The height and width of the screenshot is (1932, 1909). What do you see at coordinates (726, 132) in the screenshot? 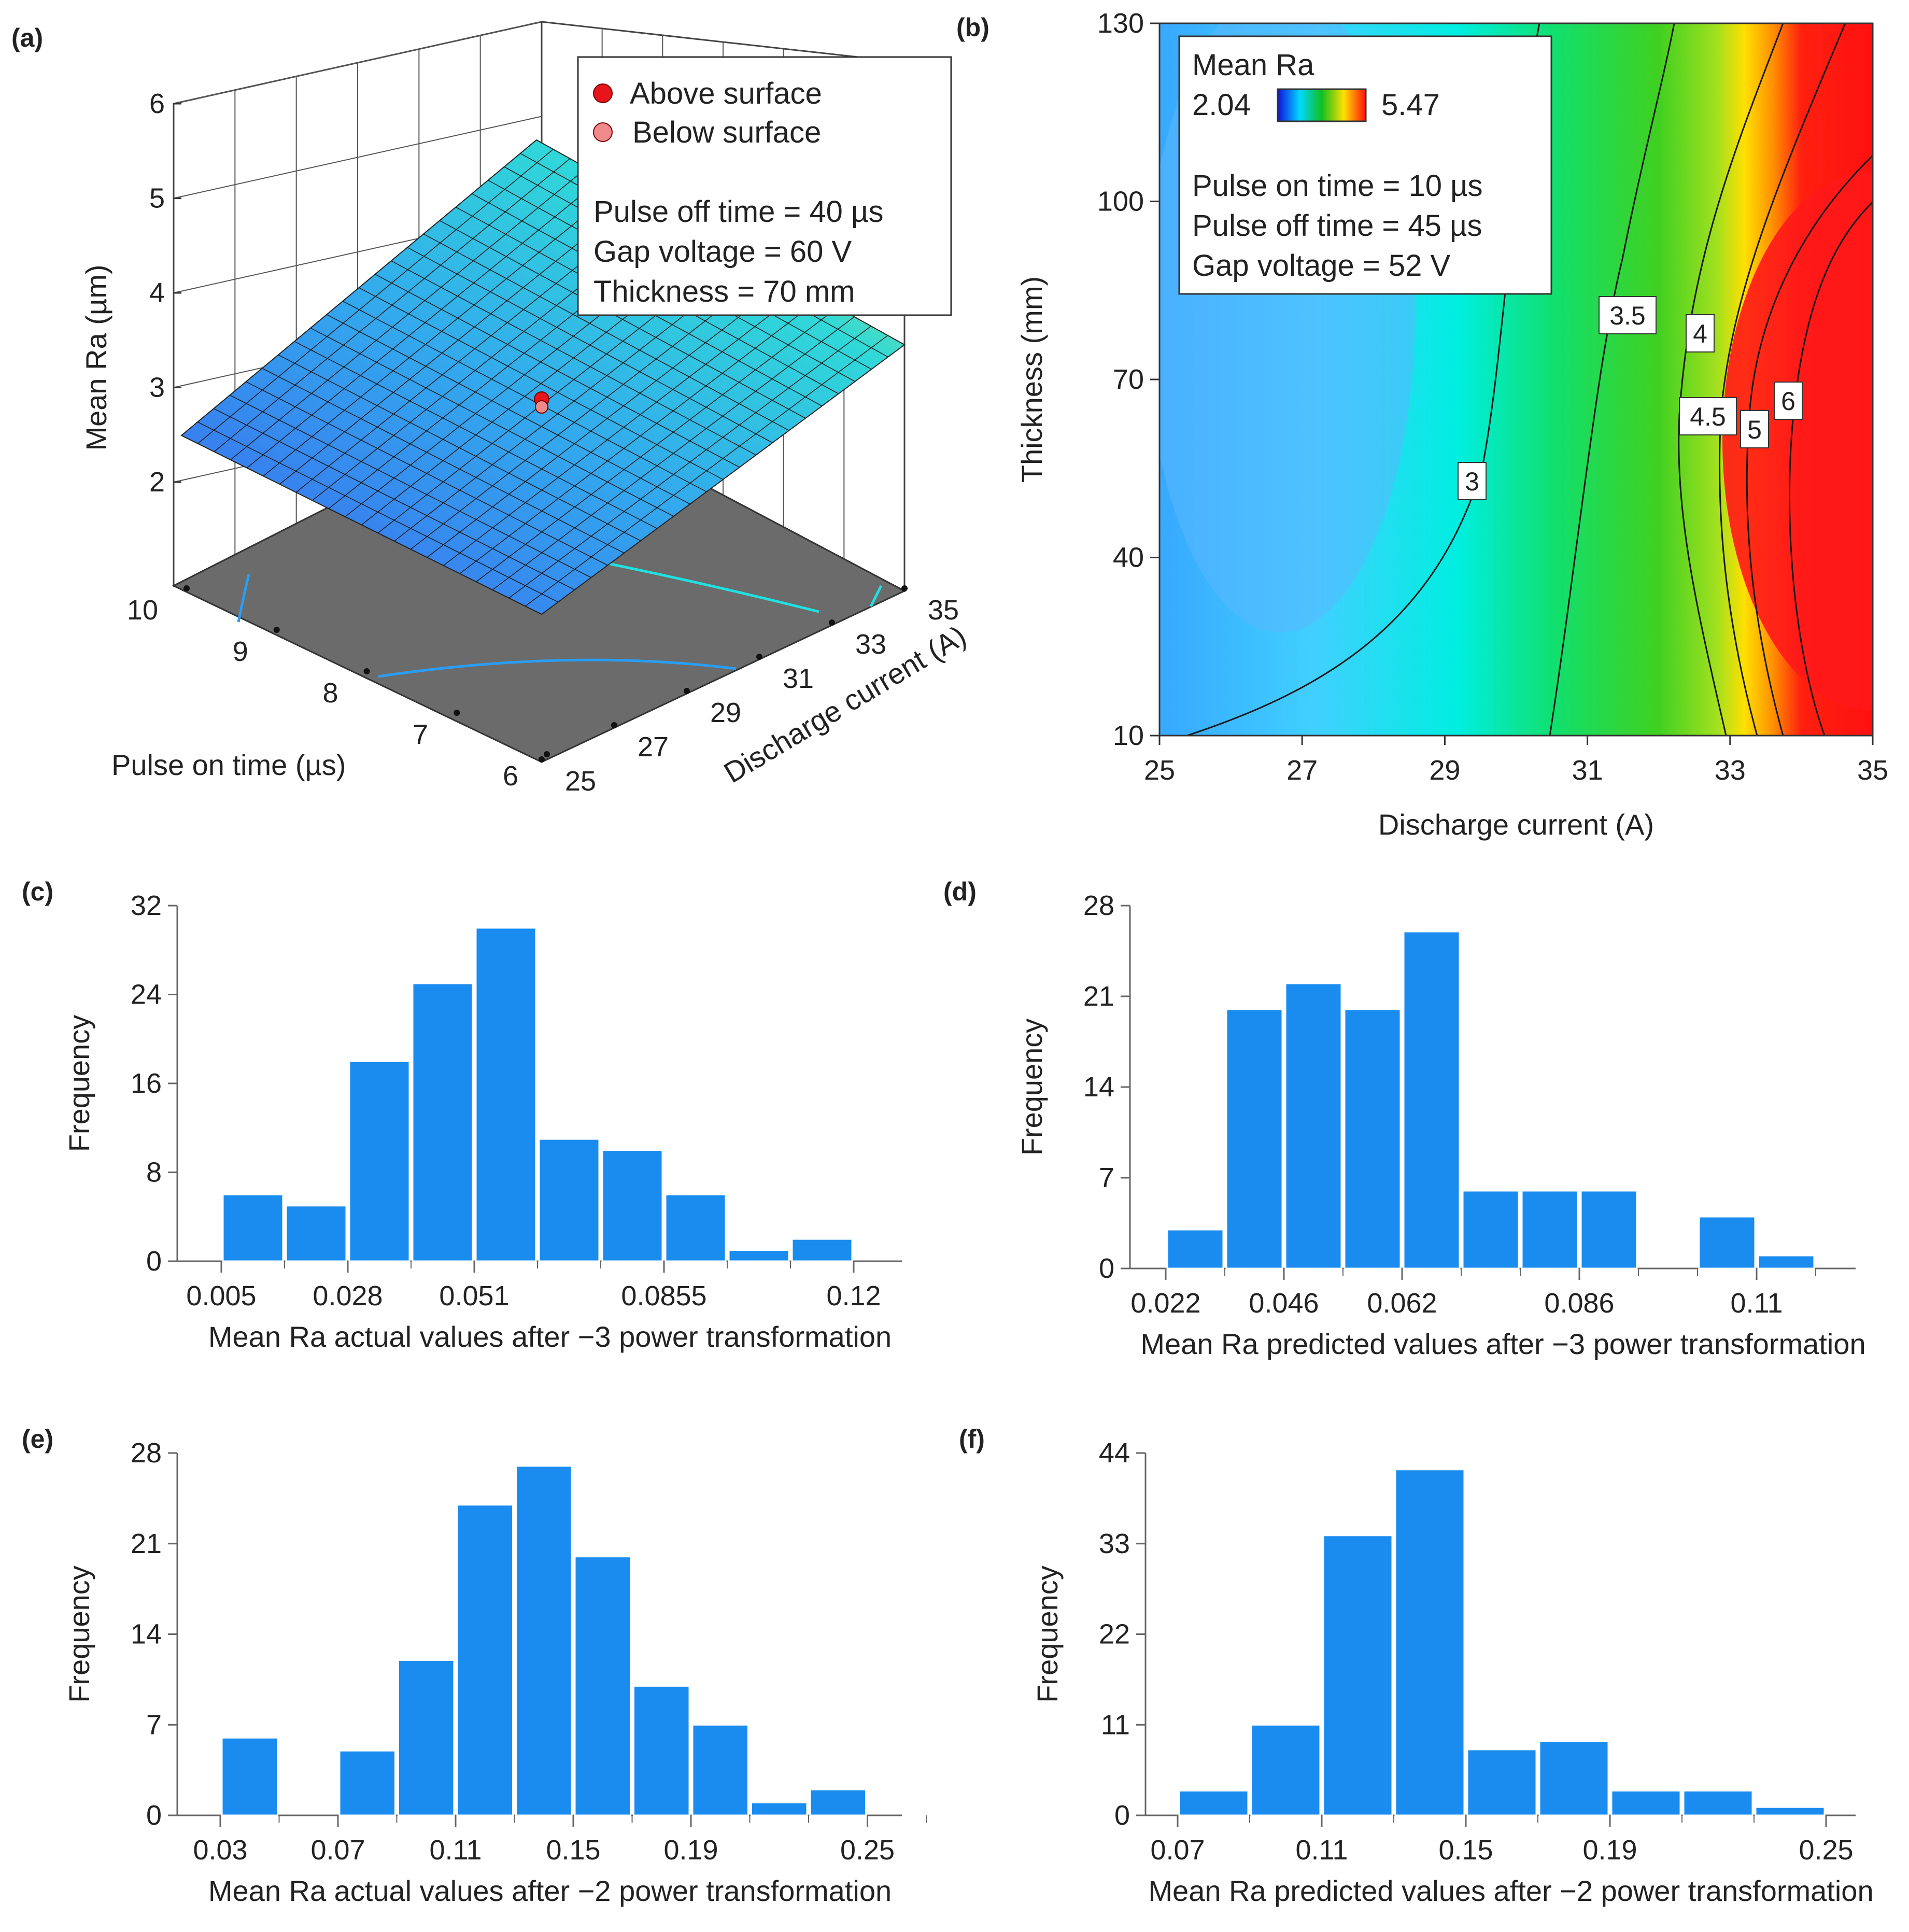
I see `legend-below-label: Below surface` at bounding box center [726, 132].